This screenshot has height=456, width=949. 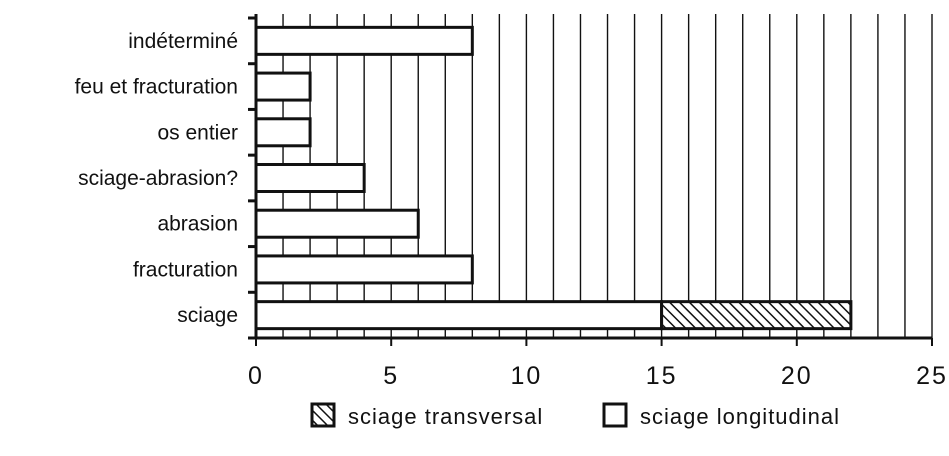 What do you see at coordinates (756, 315) in the screenshot?
I see `bar-sciage-transversal` at bounding box center [756, 315].